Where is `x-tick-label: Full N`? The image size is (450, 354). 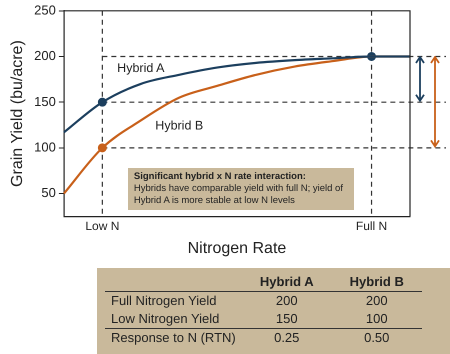
x-tick-label: Full N is located at coordinates (372, 225).